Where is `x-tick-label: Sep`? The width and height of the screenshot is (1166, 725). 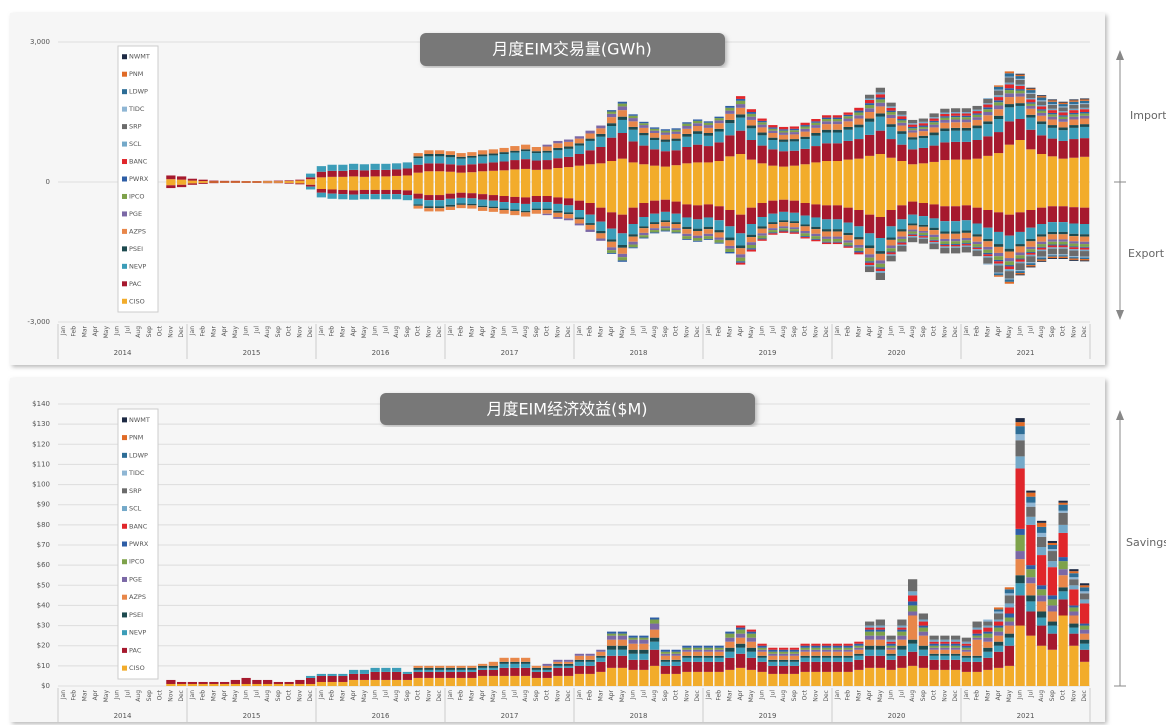 x-tick-label: Sep is located at coordinates (536, 332).